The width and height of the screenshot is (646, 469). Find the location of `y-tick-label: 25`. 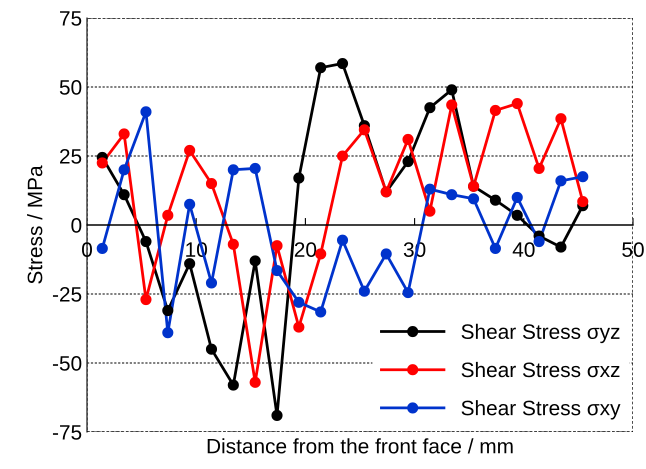

y-tick-label: 25 is located at coordinates (71, 156).